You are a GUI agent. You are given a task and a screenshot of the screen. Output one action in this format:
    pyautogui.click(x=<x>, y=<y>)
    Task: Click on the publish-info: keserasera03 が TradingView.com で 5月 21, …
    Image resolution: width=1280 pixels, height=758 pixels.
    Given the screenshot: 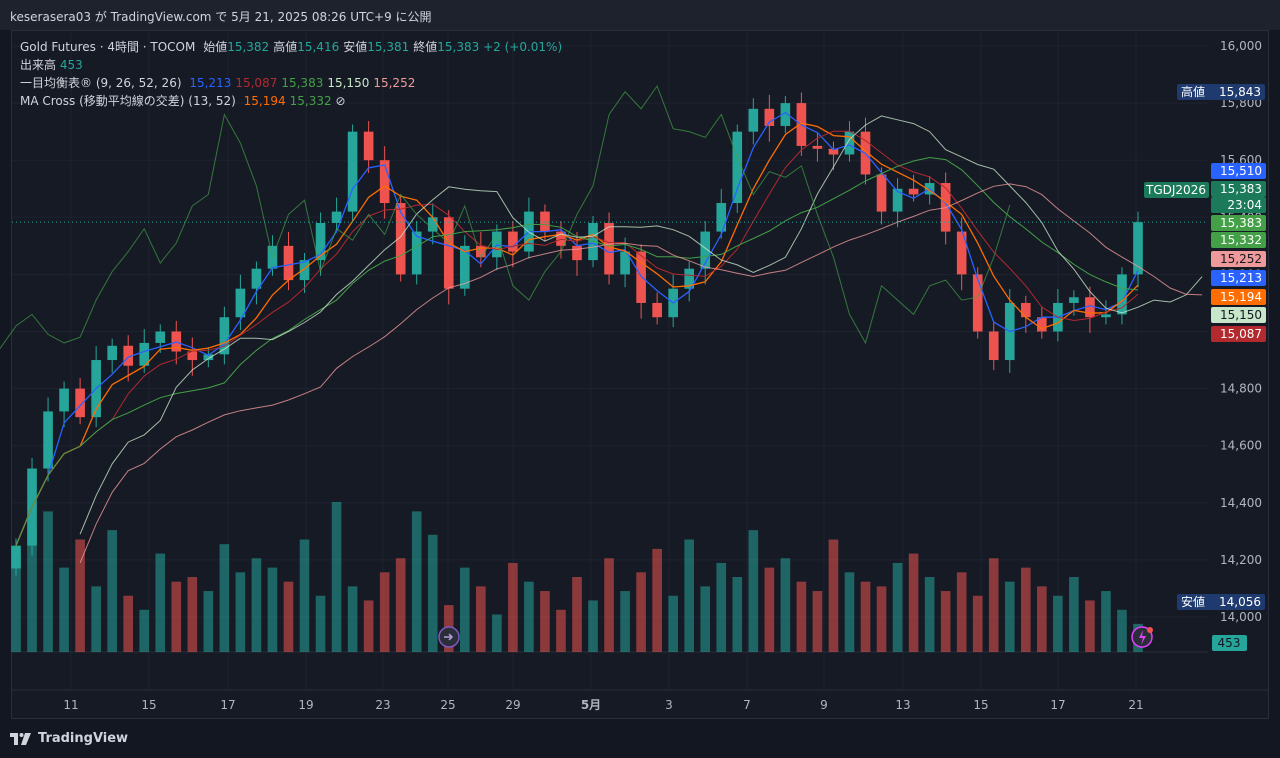 What is the action you would take?
    pyautogui.click(x=221, y=17)
    